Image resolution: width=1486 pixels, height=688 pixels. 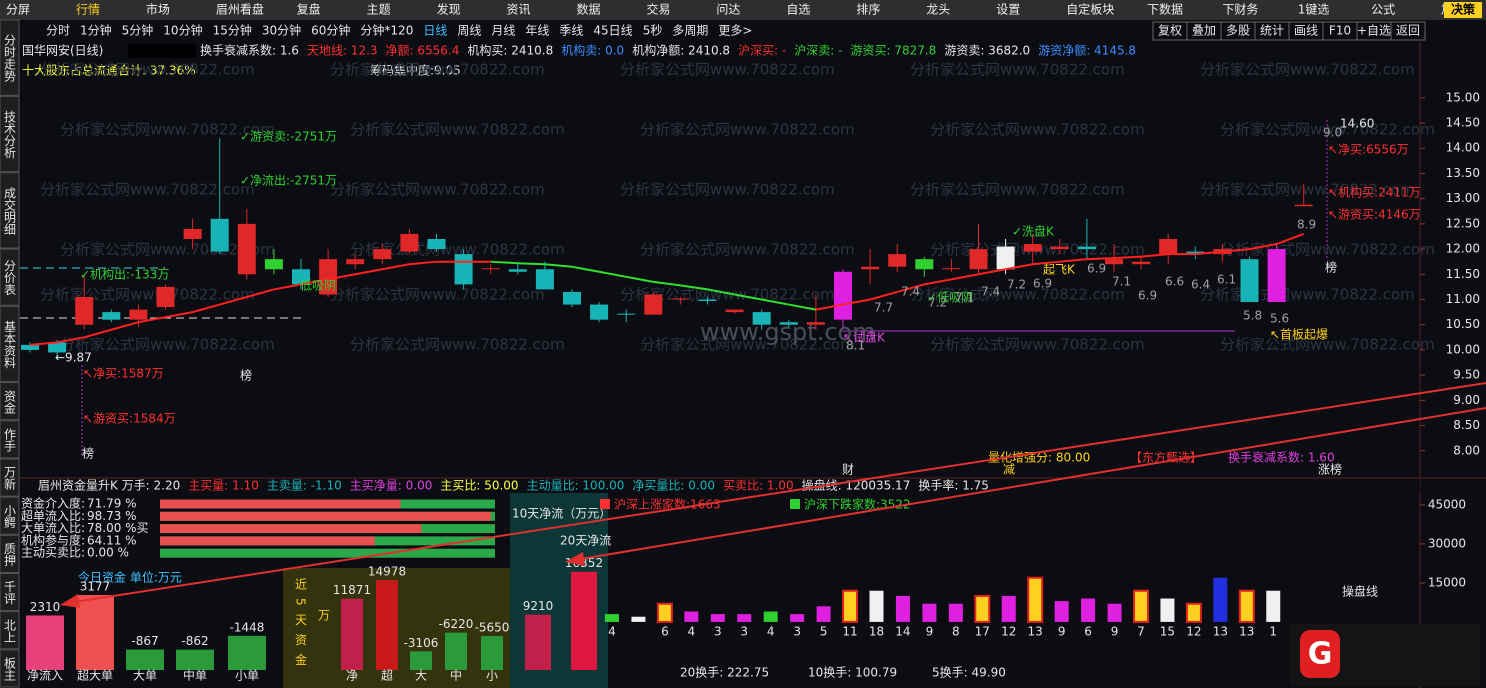 What do you see at coordinates (910, 292) in the screenshot?
I see `annotation: 7.4` at bounding box center [910, 292].